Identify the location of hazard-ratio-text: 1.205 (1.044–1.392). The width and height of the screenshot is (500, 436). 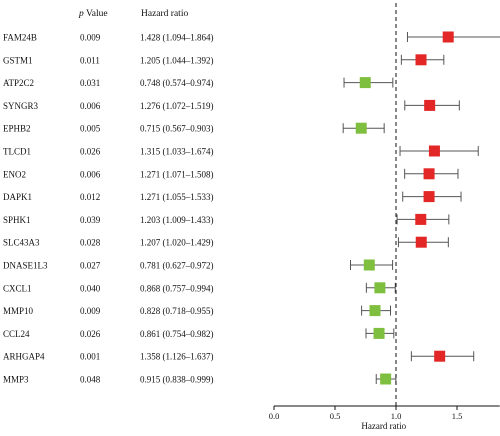
(177, 60).